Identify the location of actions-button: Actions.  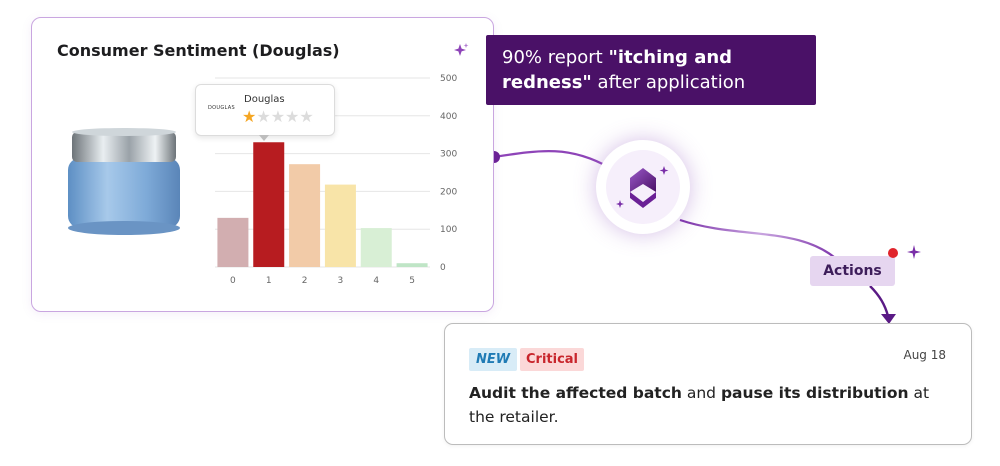
(852, 271).